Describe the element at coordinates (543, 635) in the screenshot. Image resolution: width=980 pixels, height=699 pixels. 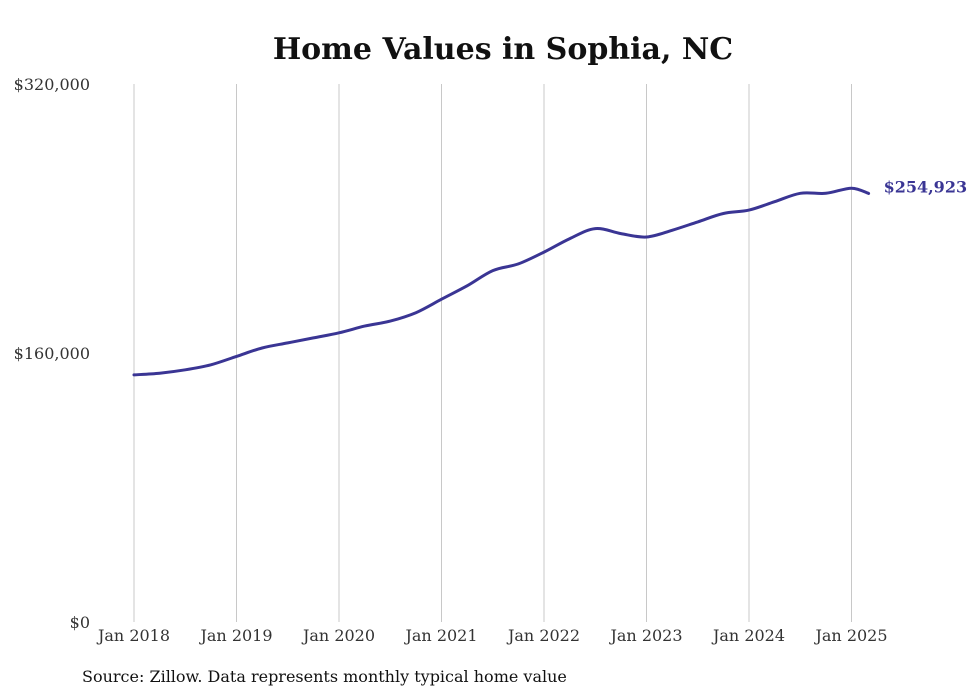
I see `x-tick-label: Jan 2022` at that location.